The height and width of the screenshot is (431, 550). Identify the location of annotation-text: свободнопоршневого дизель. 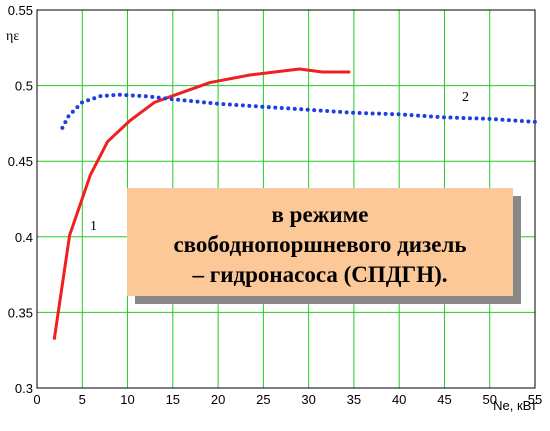
(319, 244).